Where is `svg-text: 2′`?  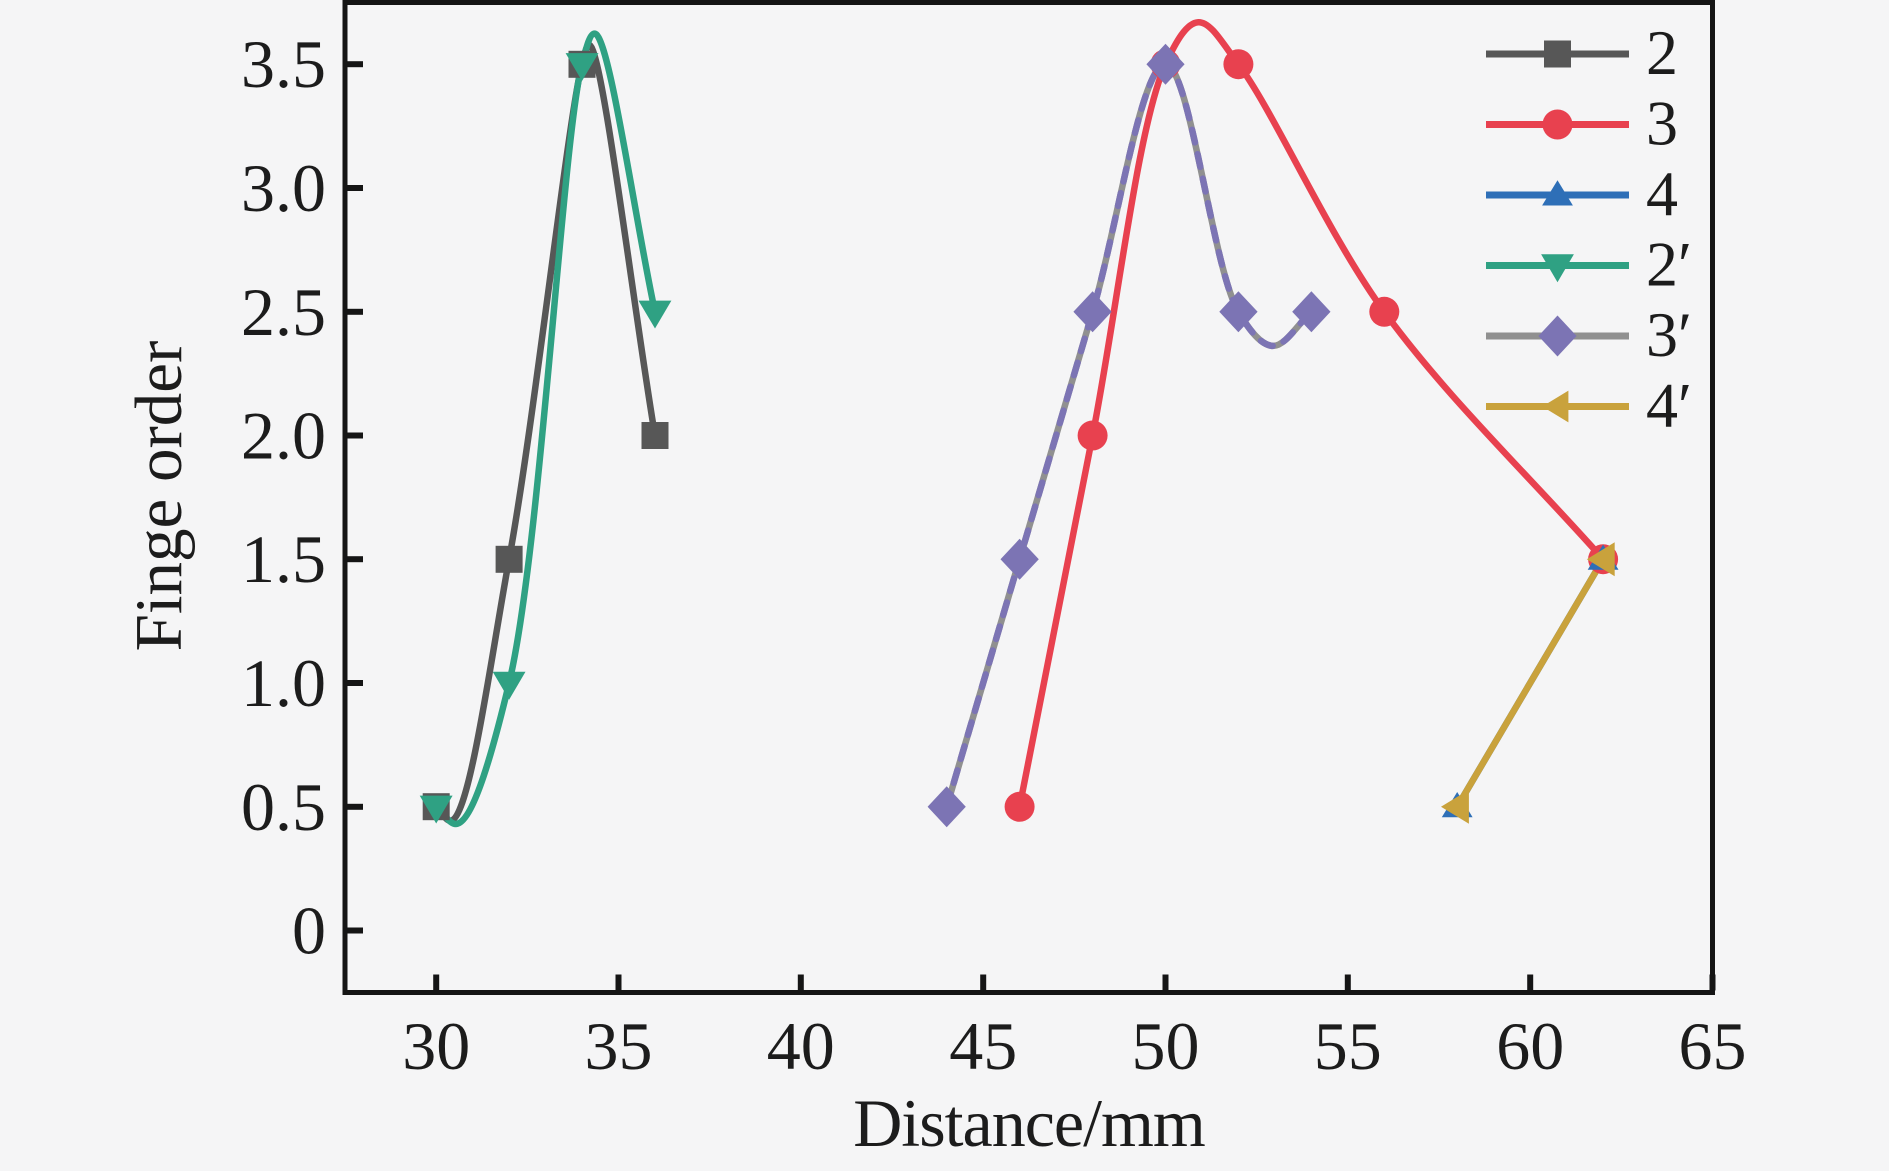
svg-text: 2′ is located at coordinates (1669, 264).